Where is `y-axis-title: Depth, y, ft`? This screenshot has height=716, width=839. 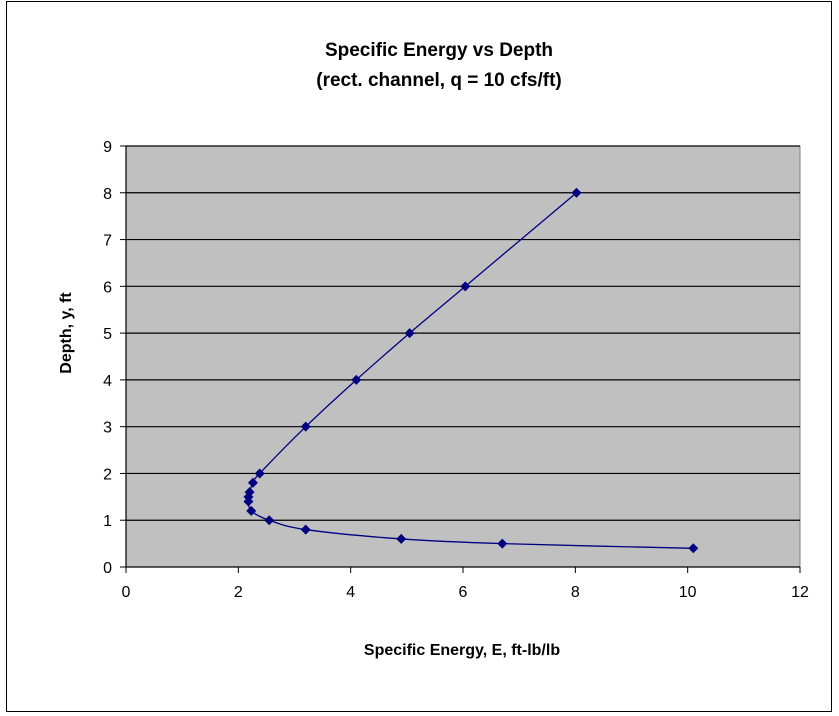
y-axis-title: Depth, y, ft is located at coordinates (66, 333).